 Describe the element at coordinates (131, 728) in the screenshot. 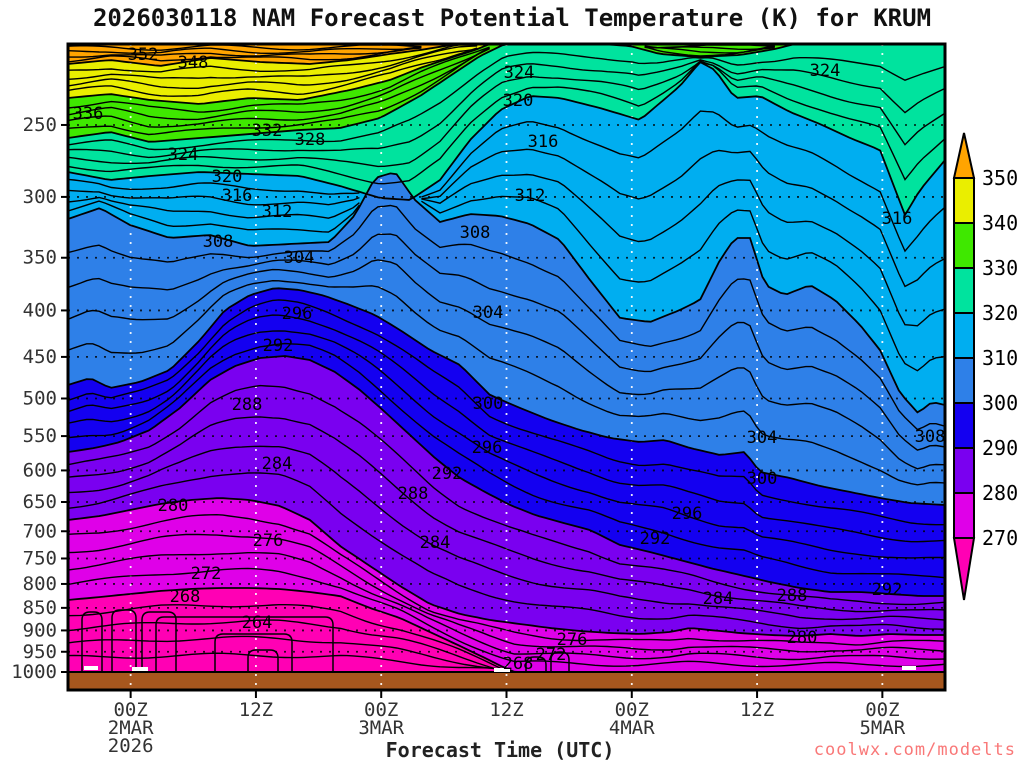

I see `svg-text: 2MAR` at that location.